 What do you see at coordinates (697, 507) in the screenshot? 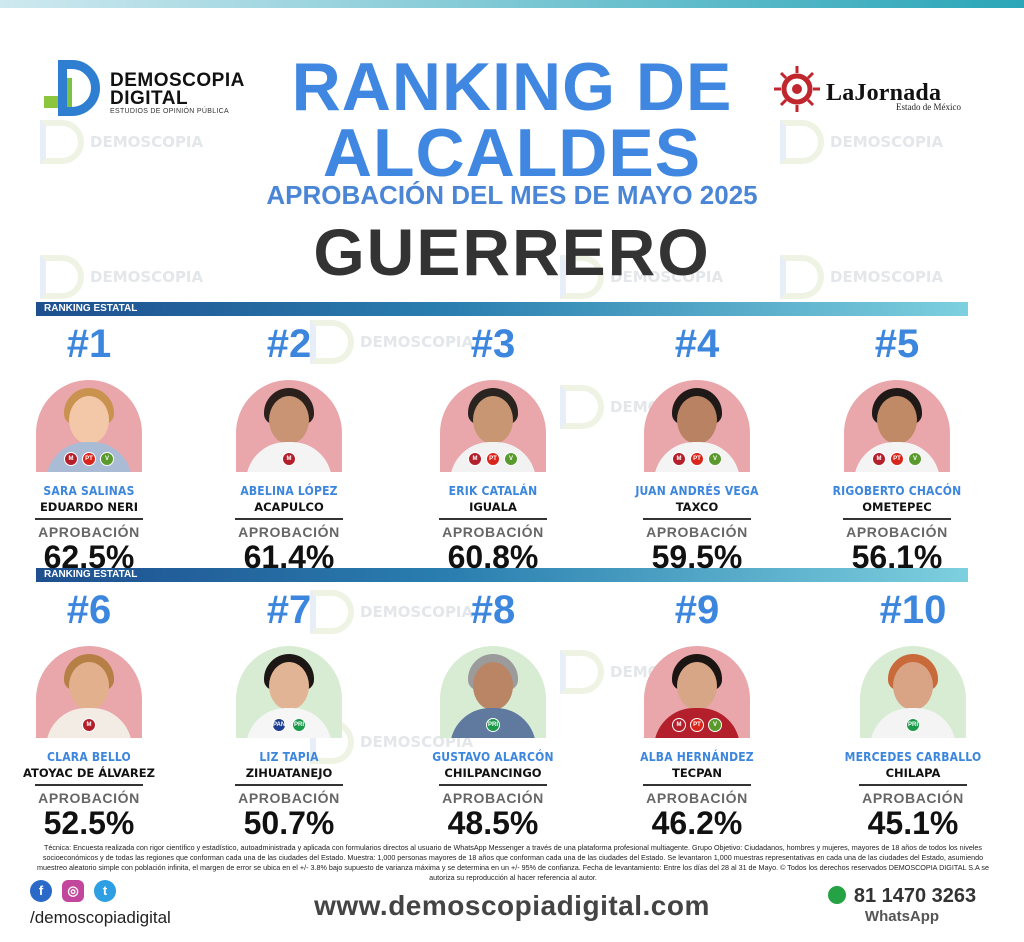
I see `municipality: TAXCO` at bounding box center [697, 507].